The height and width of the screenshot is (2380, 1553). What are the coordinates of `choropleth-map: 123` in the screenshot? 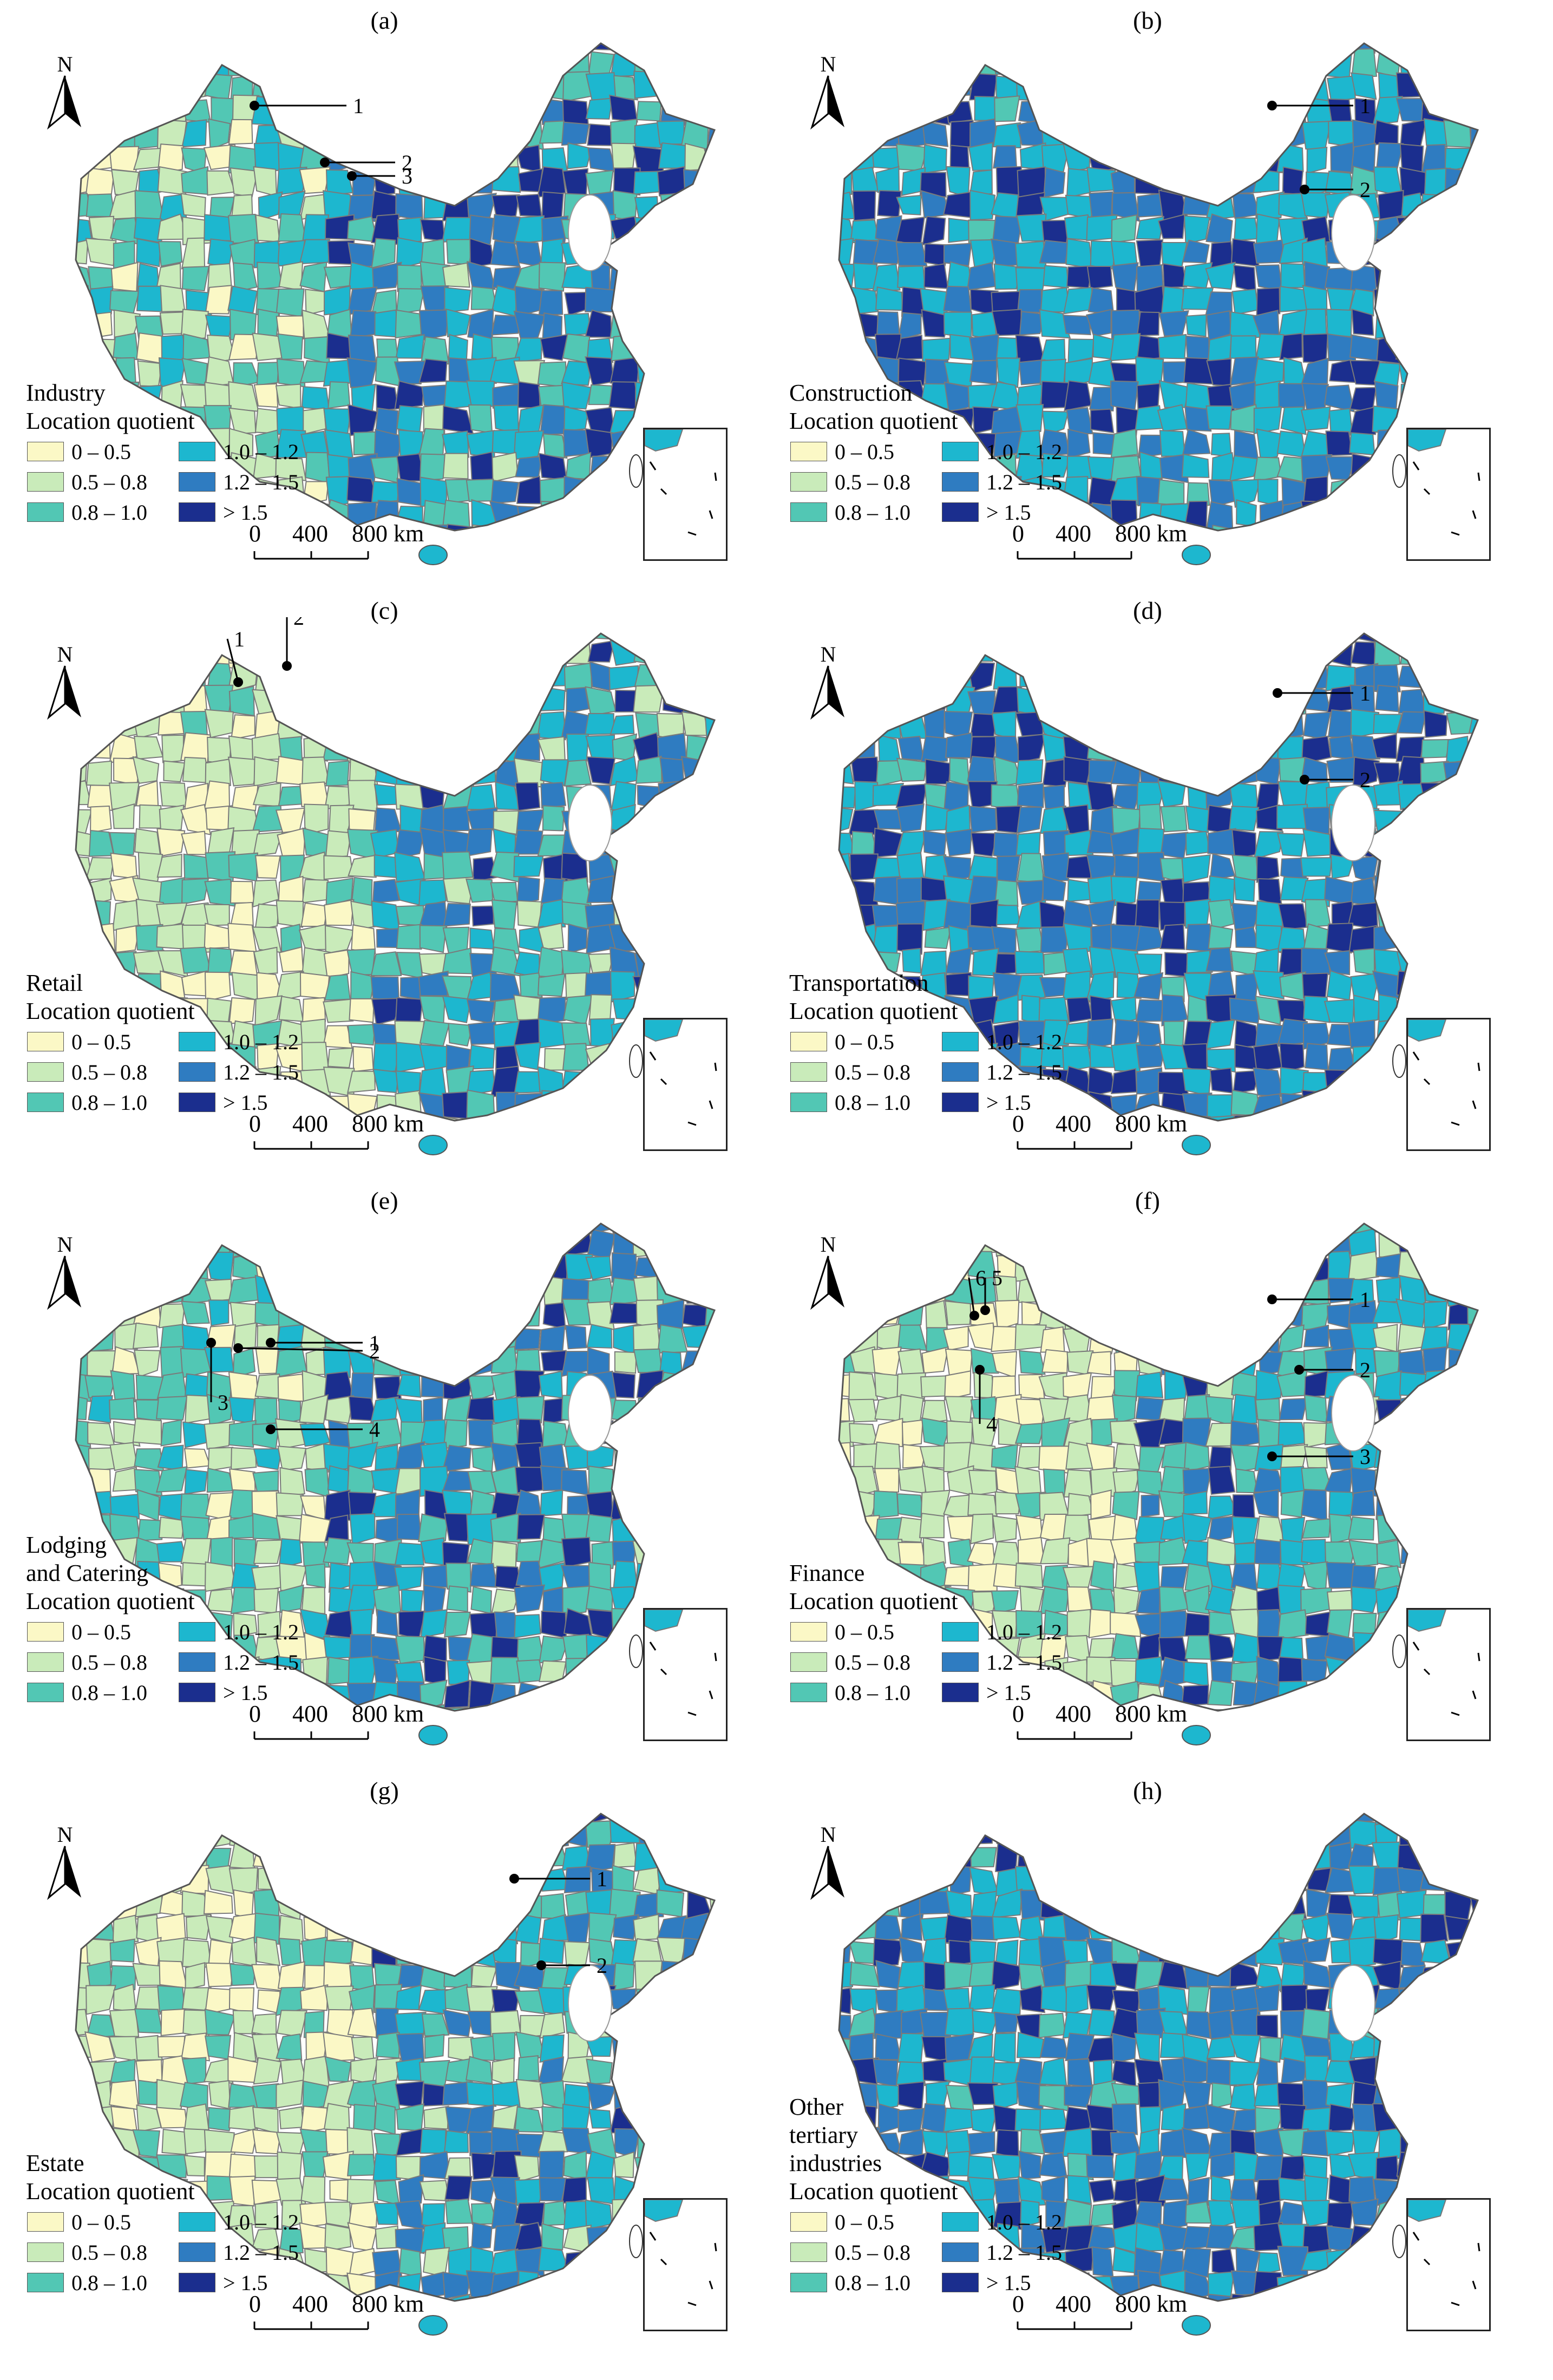 It's located at (395, 303).